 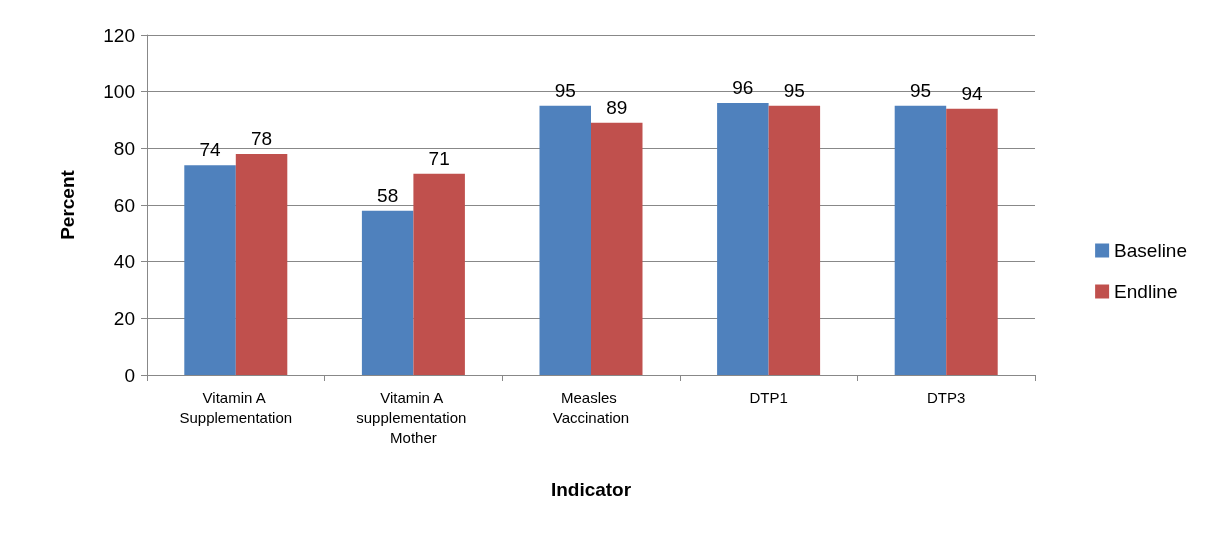 I want to click on legend-label: Endline, so click(x=1146, y=291).